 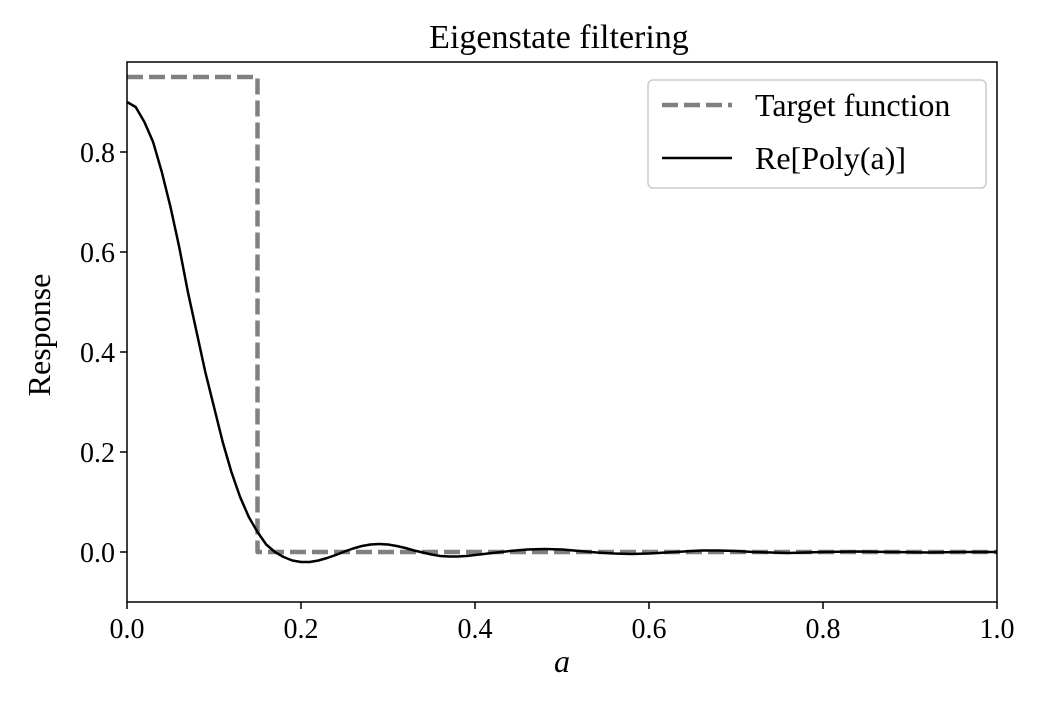 I want to click on legend-box, so click(x=817, y=134).